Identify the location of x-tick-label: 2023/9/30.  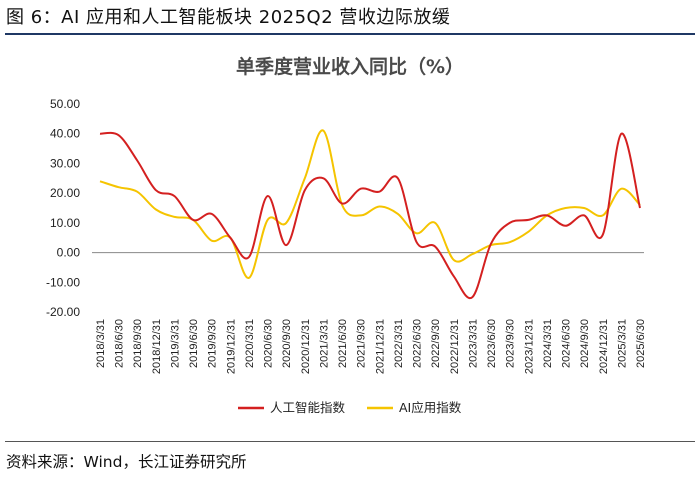
(511, 343).